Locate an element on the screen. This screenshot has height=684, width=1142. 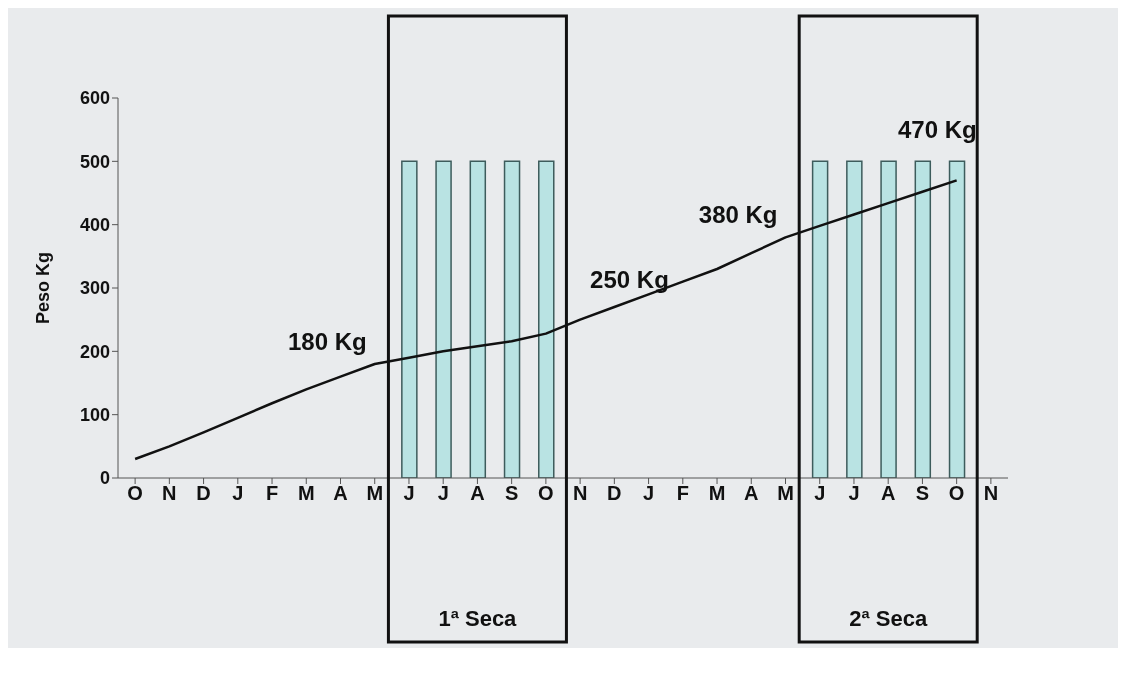
y-tick-label: 600 is located at coordinates (94, 98).